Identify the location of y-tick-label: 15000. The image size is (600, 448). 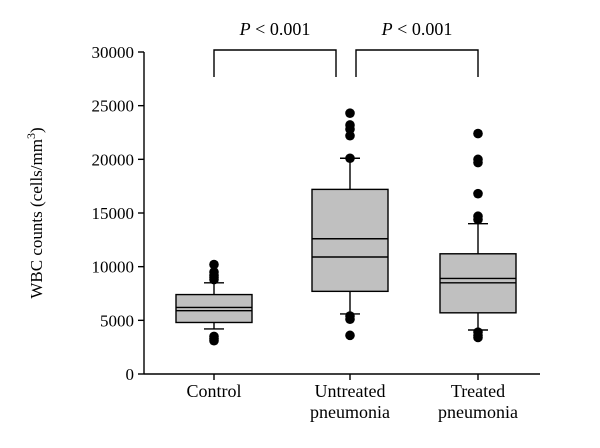
(113, 213).